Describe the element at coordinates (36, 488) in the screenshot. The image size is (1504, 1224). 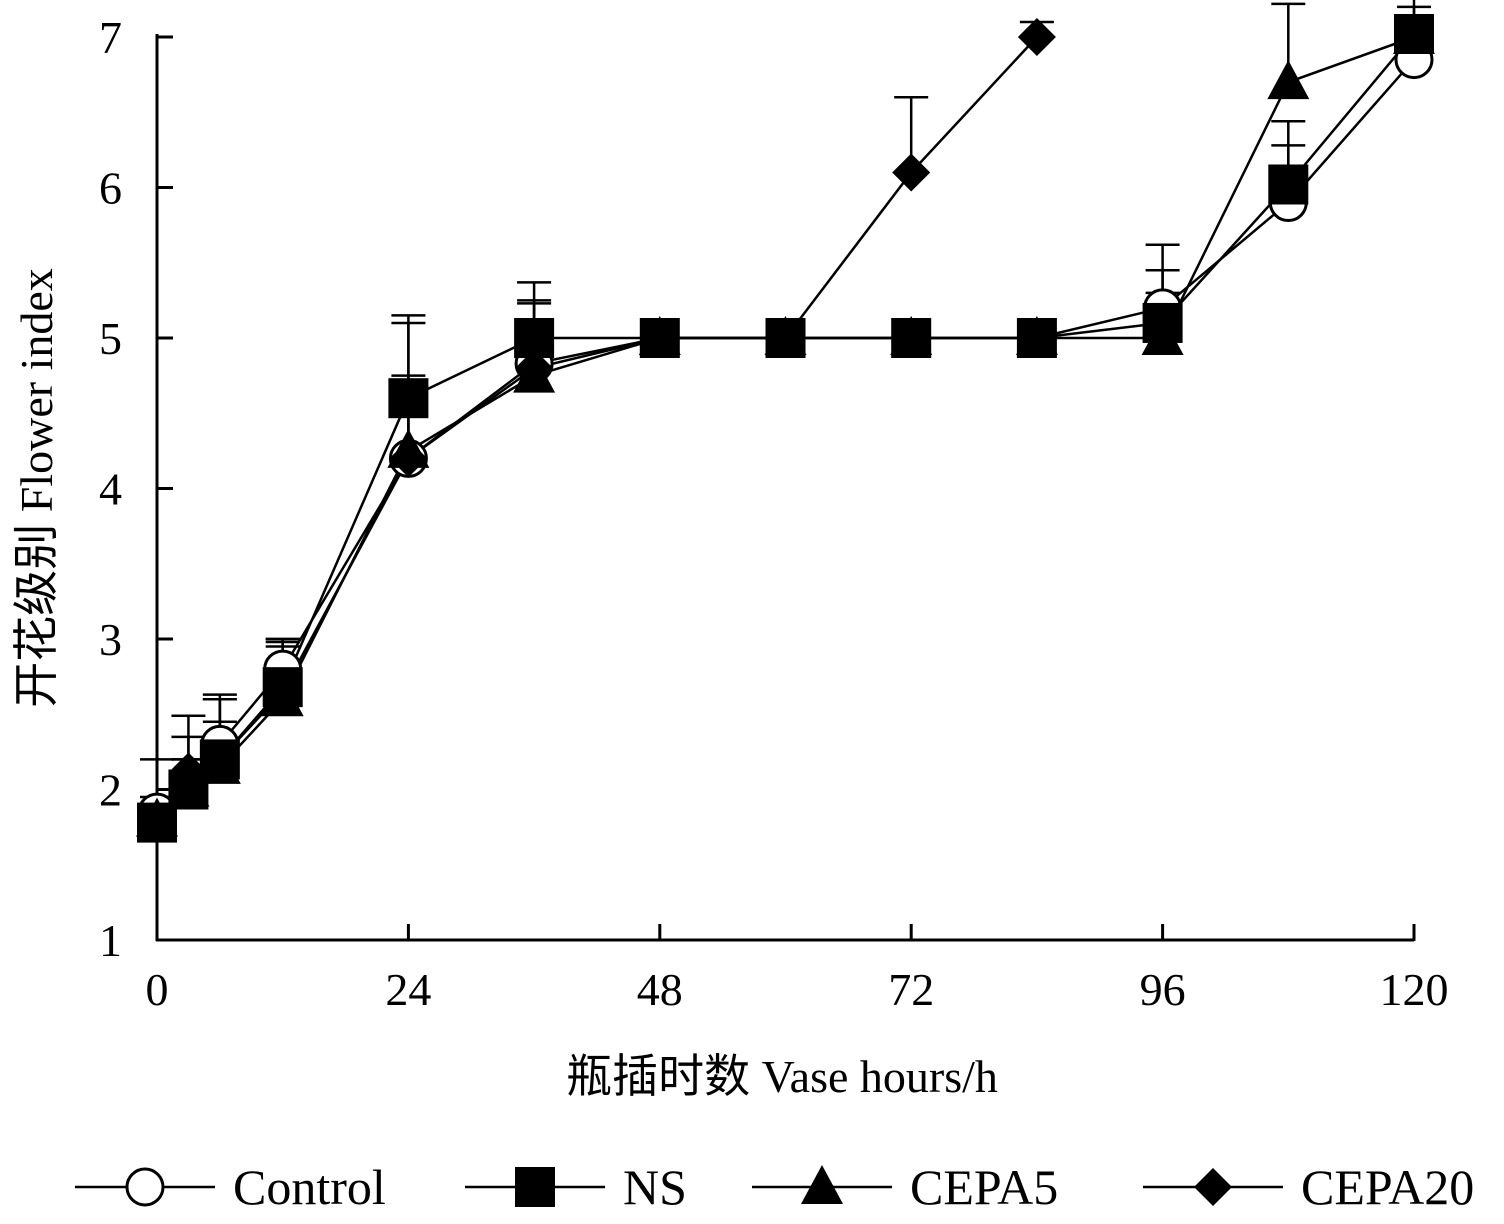
I see `y-axis-title: 开花级别 Flower index` at that location.